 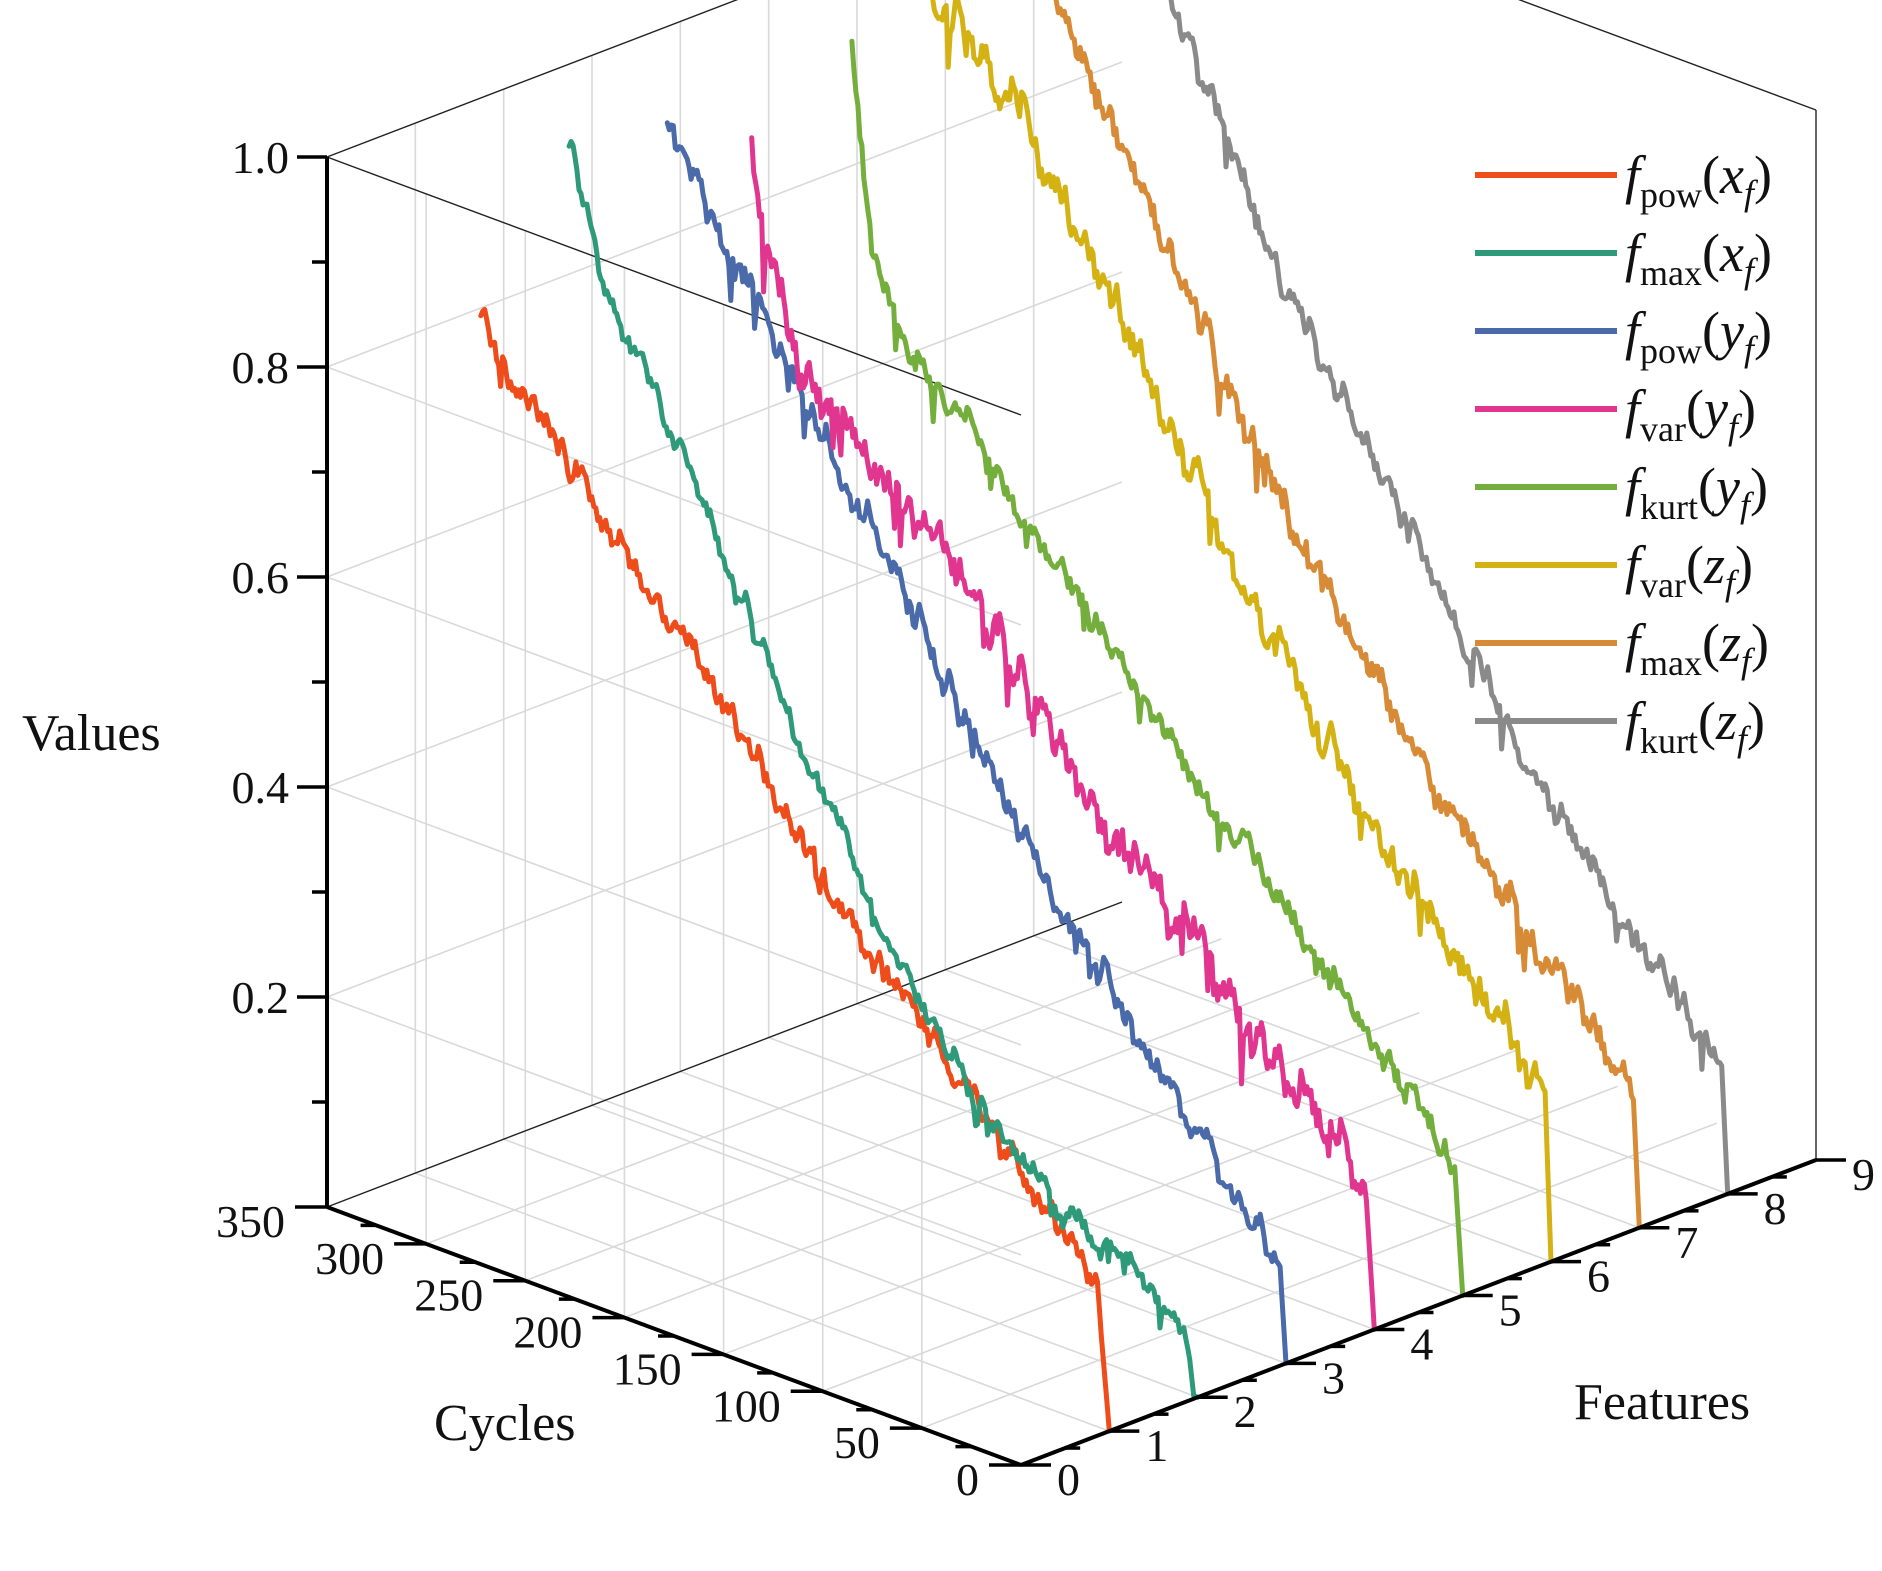 What do you see at coordinates (261, 787) in the screenshot?
I see `values-tick-label: 0.4` at bounding box center [261, 787].